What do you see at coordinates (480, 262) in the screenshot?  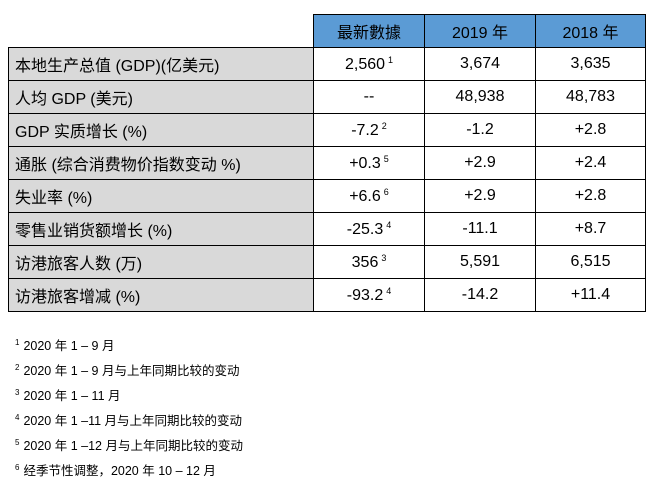 I see `value-2019: 5,591` at bounding box center [480, 262].